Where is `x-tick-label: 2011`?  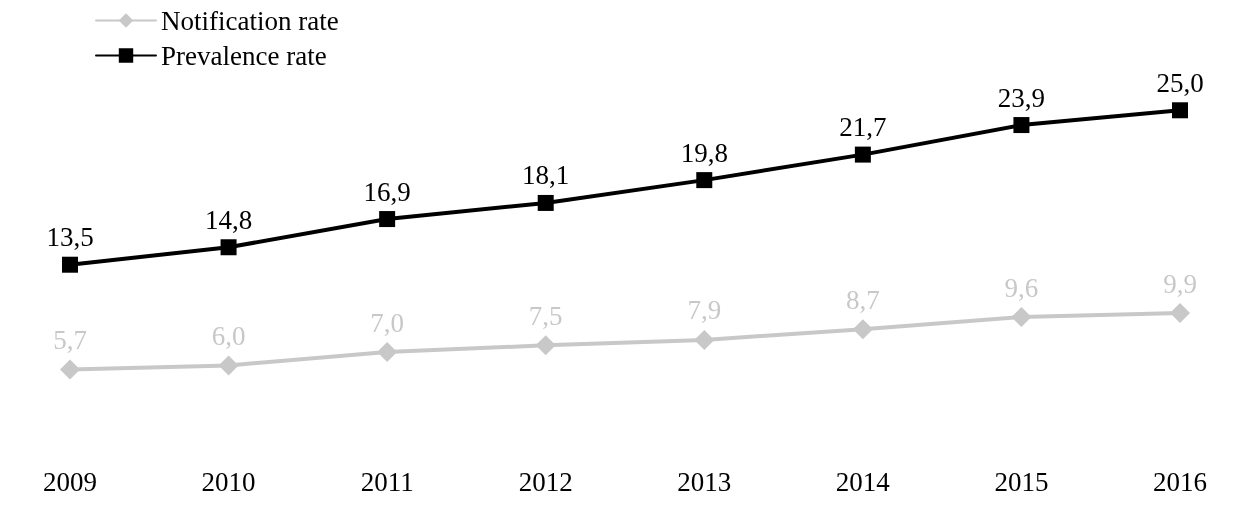
x-tick-label: 2011 is located at coordinates (387, 481).